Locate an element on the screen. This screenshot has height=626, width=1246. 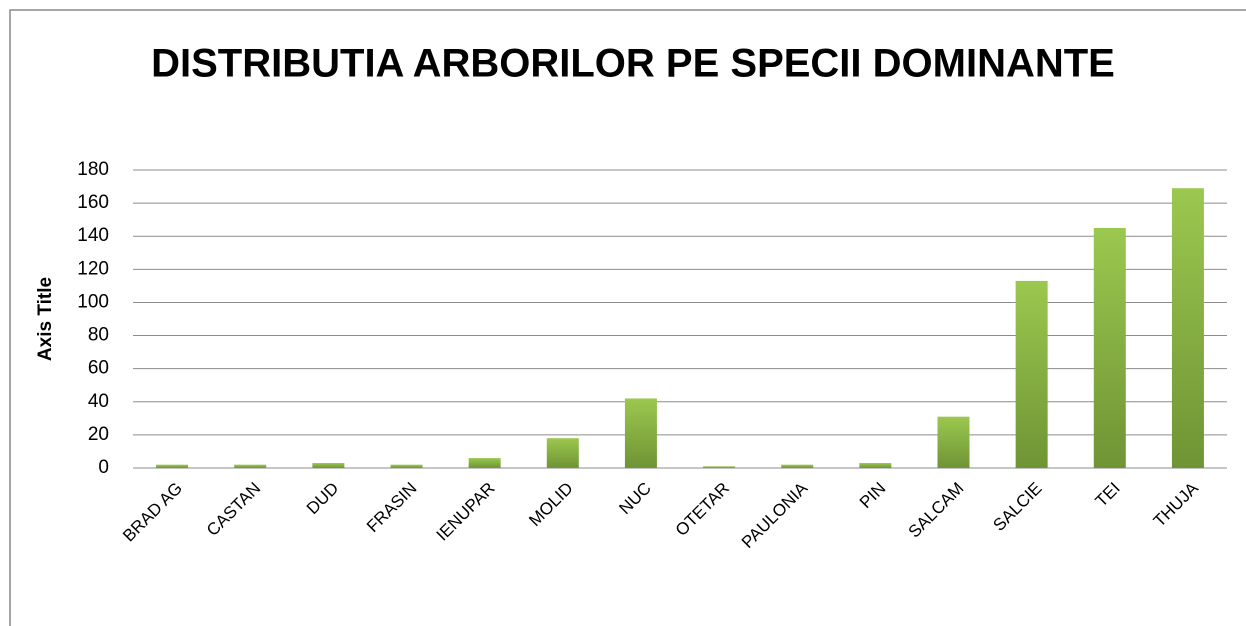
x-tick-label: IENUPAR is located at coordinates (466, 512).